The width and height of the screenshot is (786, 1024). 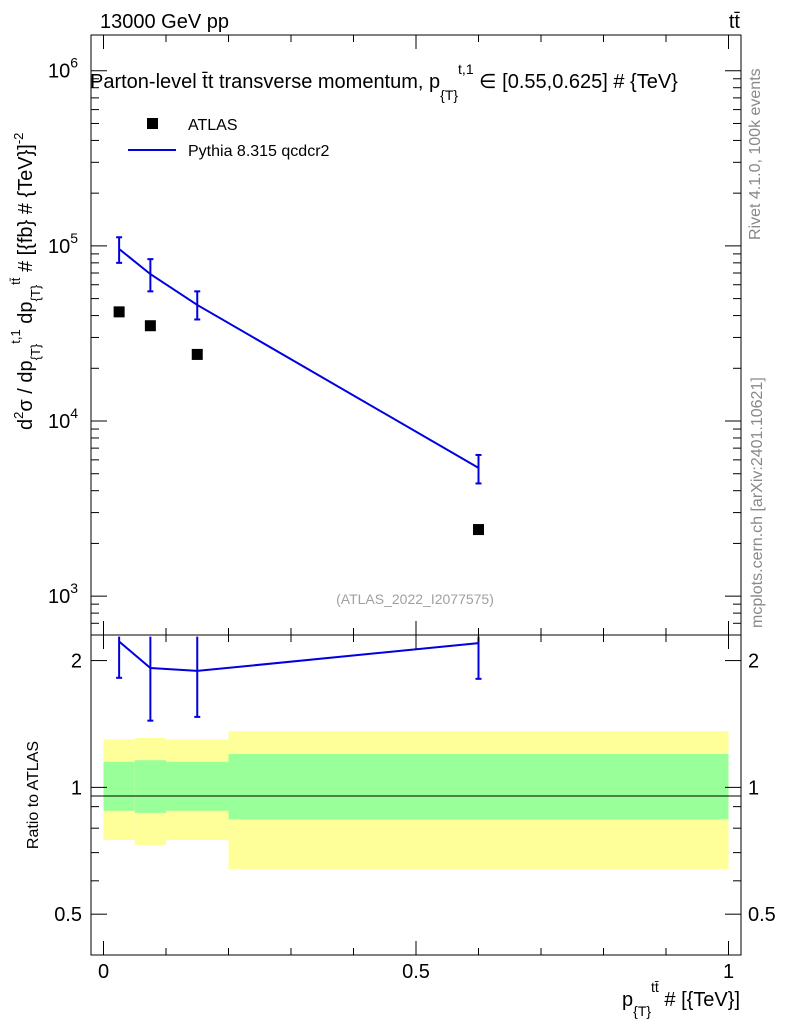 What do you see at coordinates (416, 972) in the screenshot?
I see `x-tick-label: 0.5` at bounding box center [416, 972].